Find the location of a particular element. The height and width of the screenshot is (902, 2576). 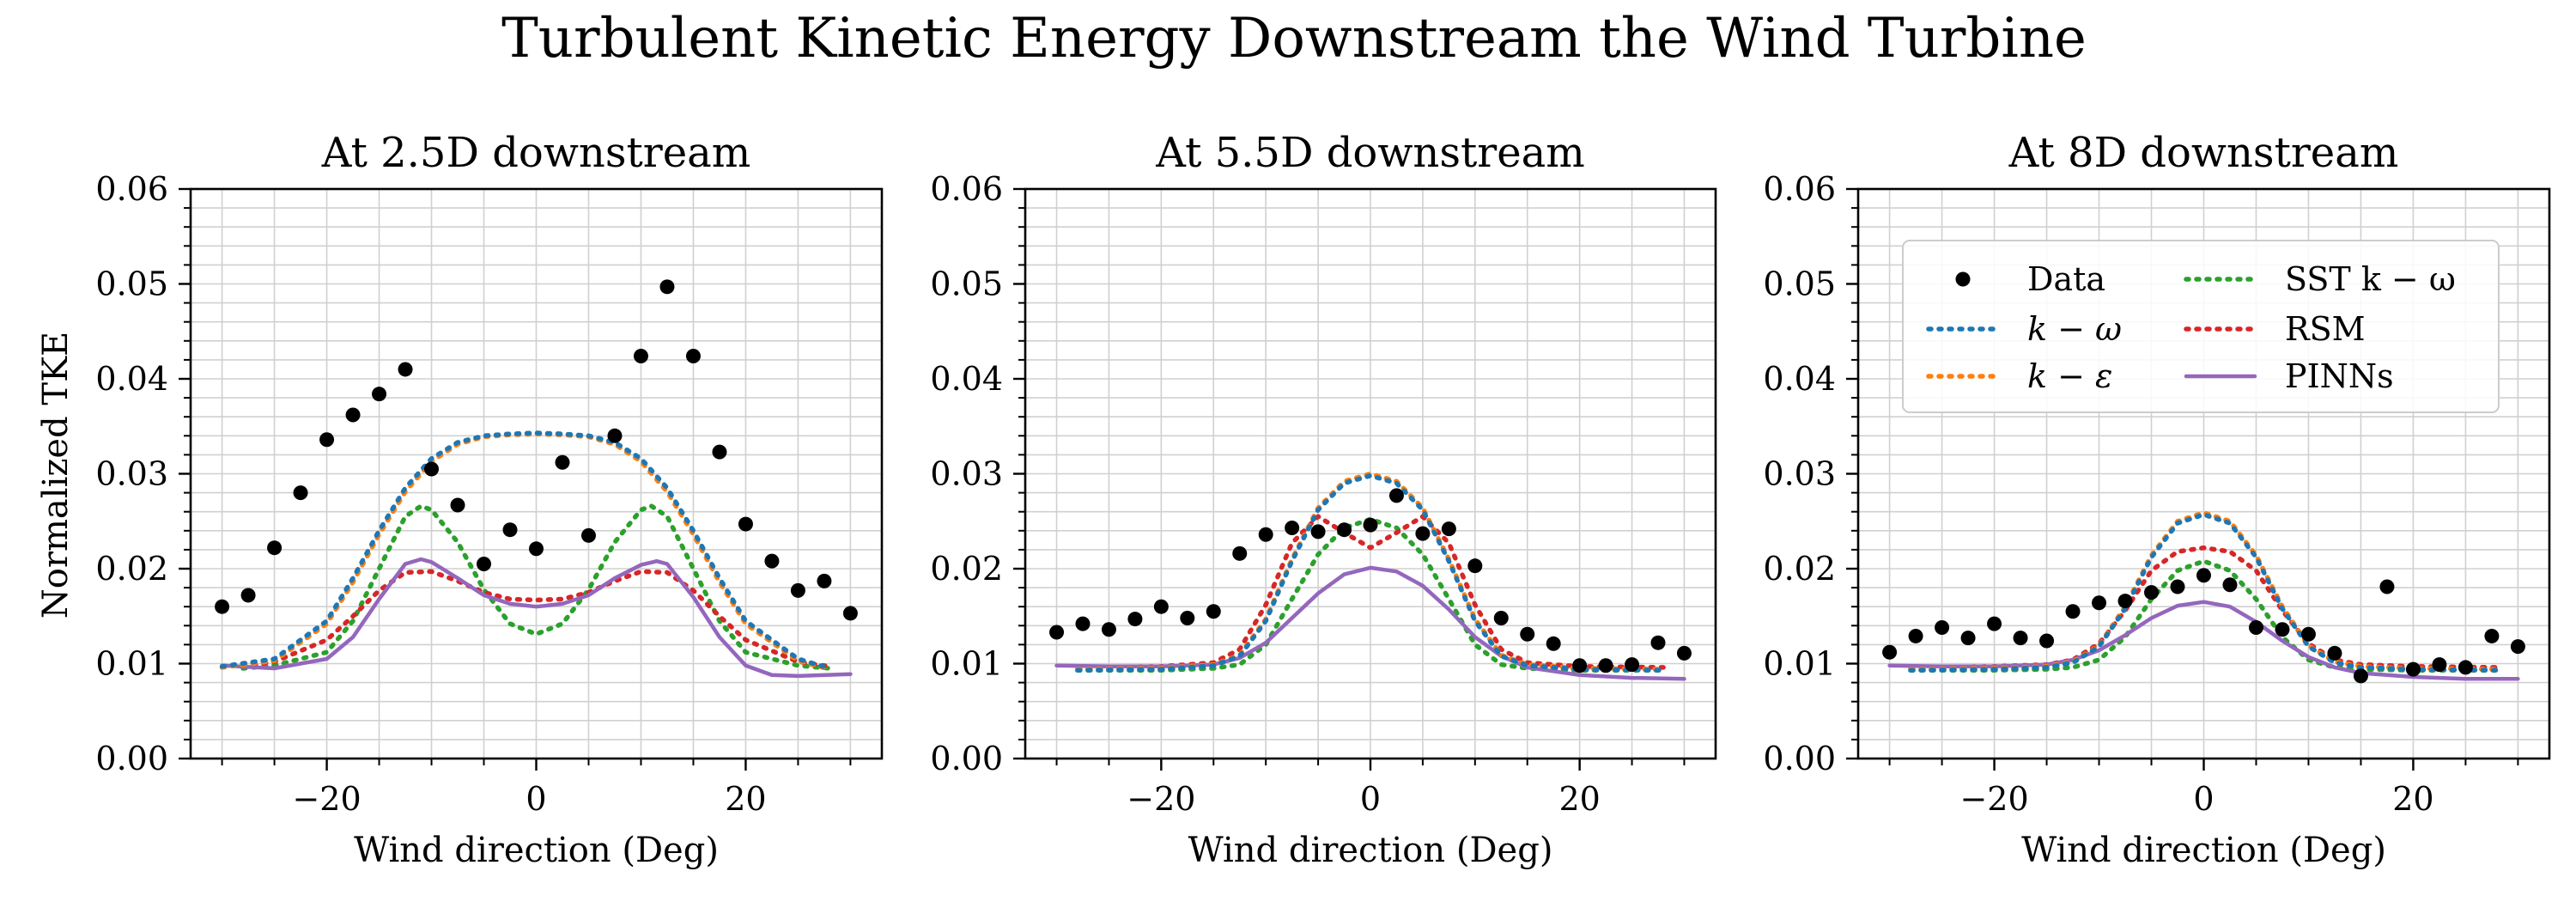

legend-label: k − ε is located at coordinates (2069, 376).